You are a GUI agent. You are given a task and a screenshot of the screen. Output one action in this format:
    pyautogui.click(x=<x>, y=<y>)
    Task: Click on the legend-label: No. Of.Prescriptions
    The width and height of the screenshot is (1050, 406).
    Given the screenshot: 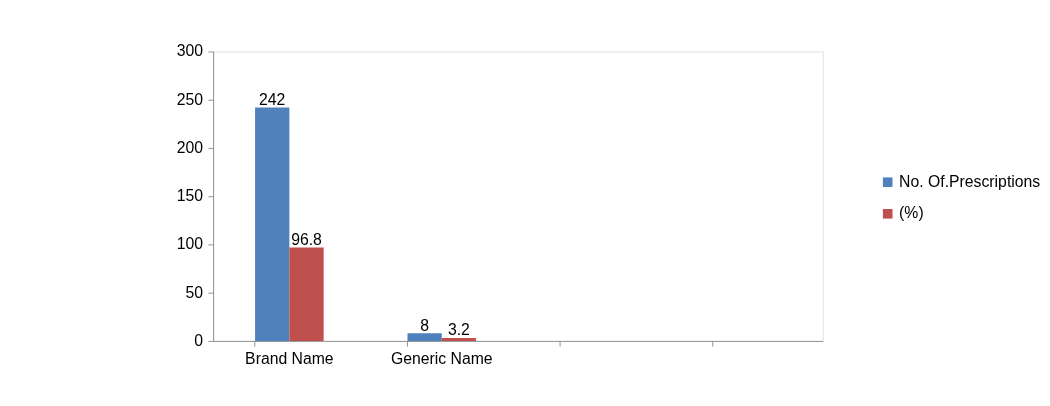 What is the action you would take?
    pyautogui.click(x=970, y=181)
    